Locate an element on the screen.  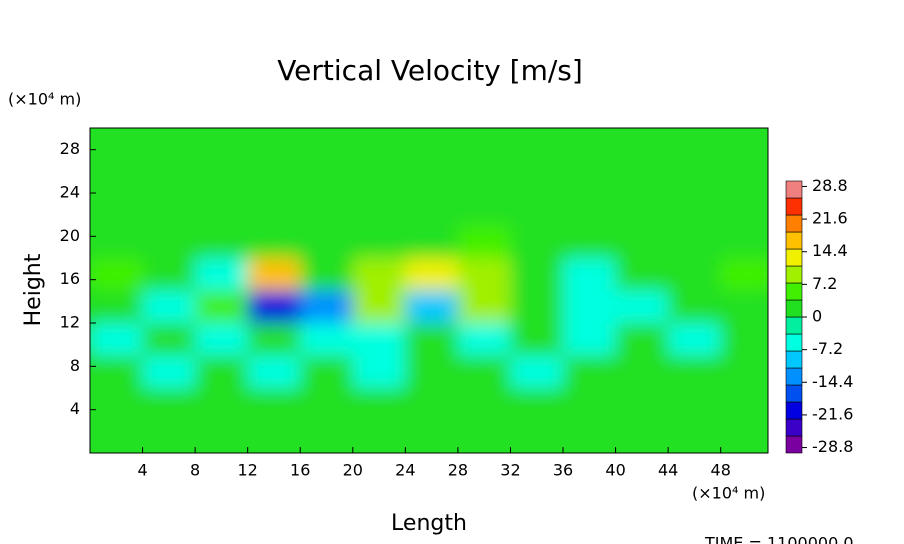
x-tick-label: 12 is located at coordinates (247, 470).